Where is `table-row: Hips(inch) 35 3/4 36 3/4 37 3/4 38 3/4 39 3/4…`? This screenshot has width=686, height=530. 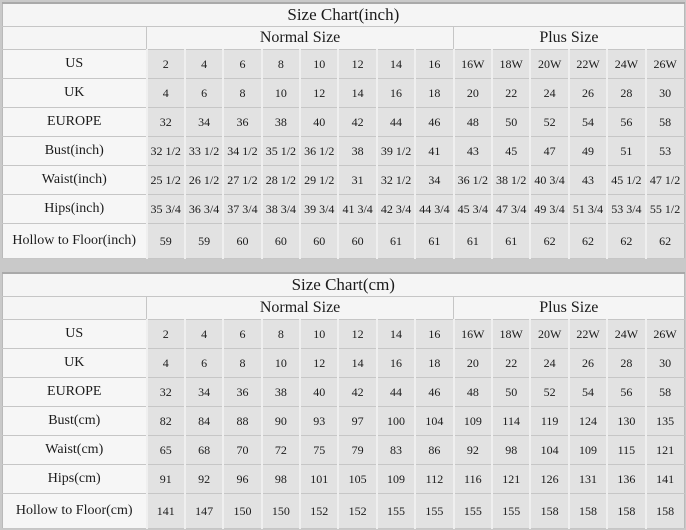 table-row: Hips(inch) 35 3/4 36 3/4 37 3/4 38 3/4 39 3/4… is located at coordinates (343, 209).